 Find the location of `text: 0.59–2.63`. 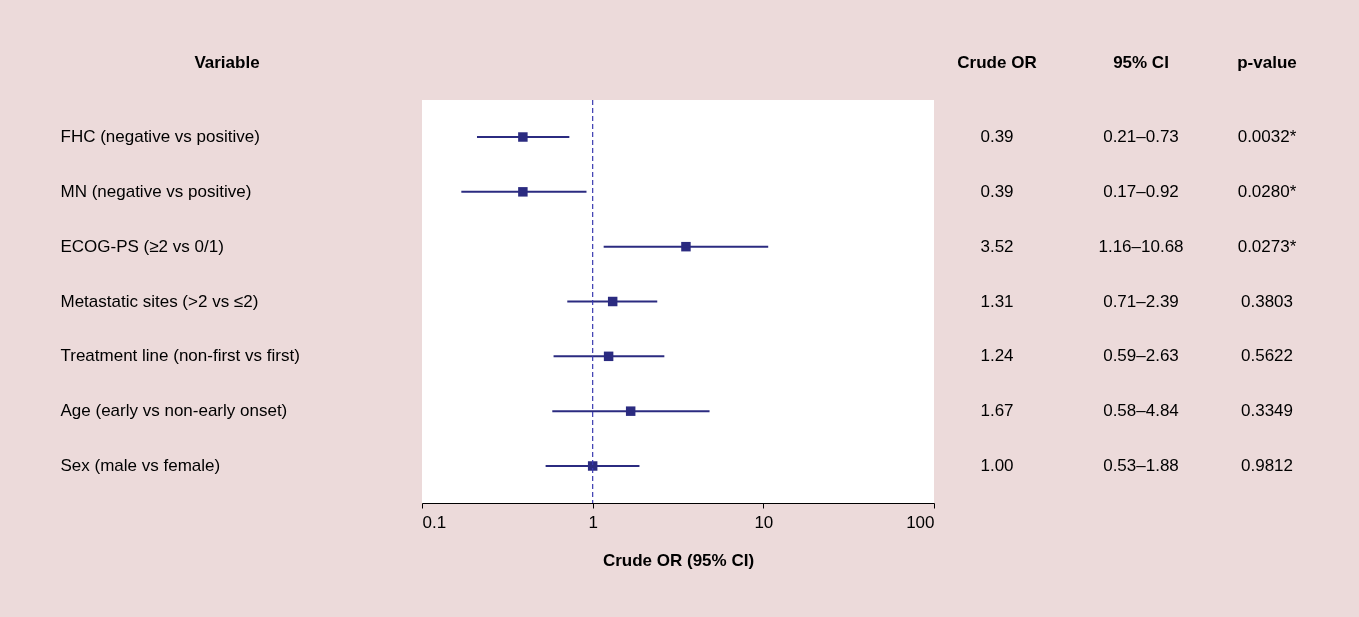

text: 0.59–2.63 is located at coordinates (1141, 356).